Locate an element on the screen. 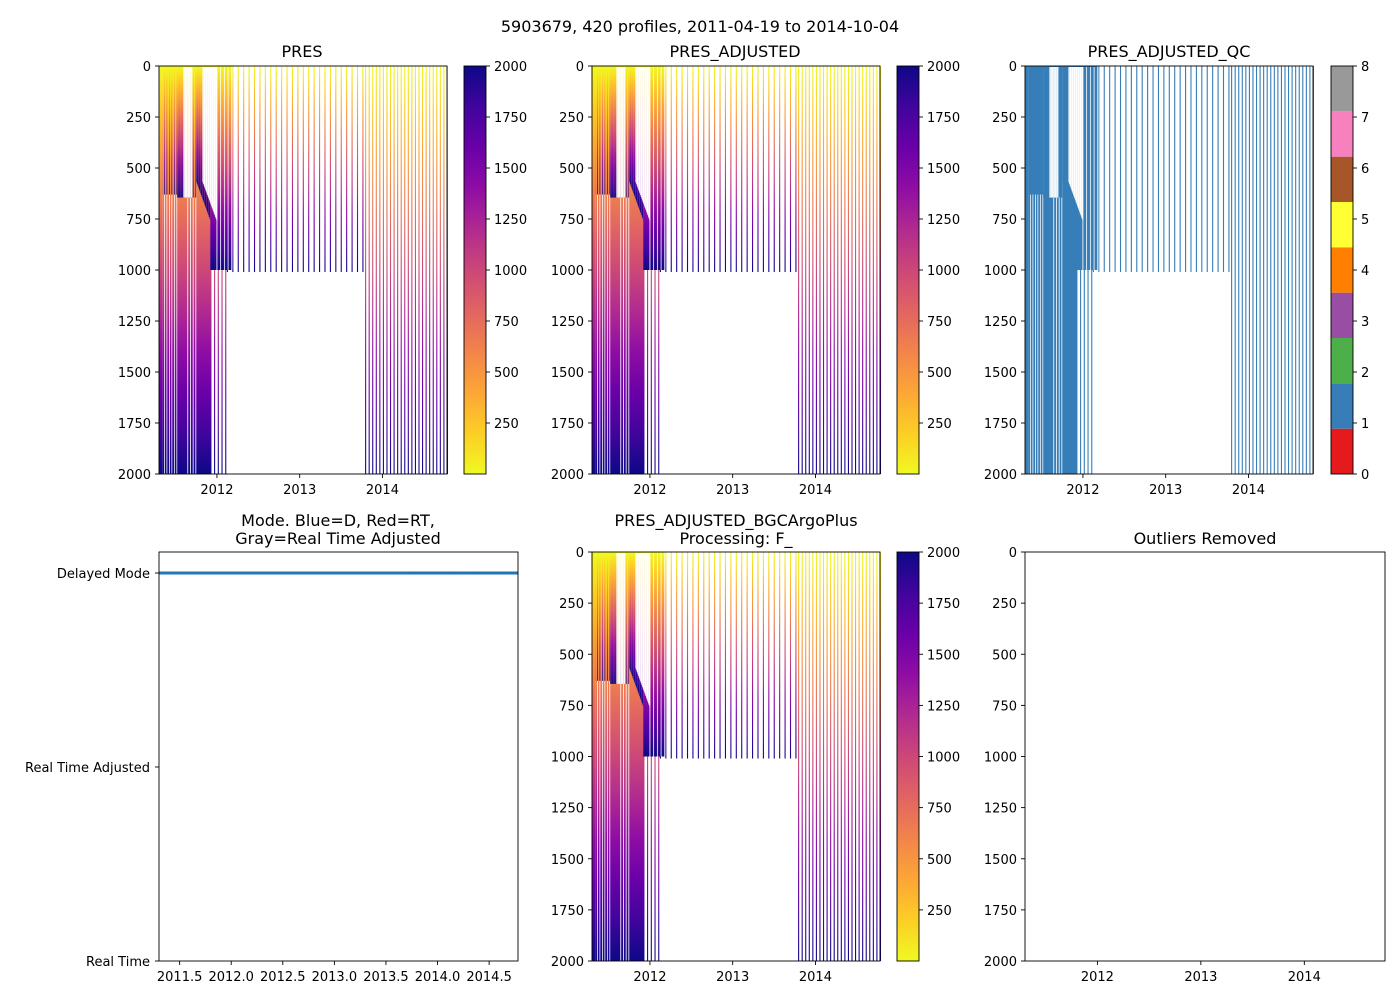 The image size is (1400, 1000). panel-title: PRES_ADJUSTED_BGCArgoPlus is located at coordinates (735, 521).